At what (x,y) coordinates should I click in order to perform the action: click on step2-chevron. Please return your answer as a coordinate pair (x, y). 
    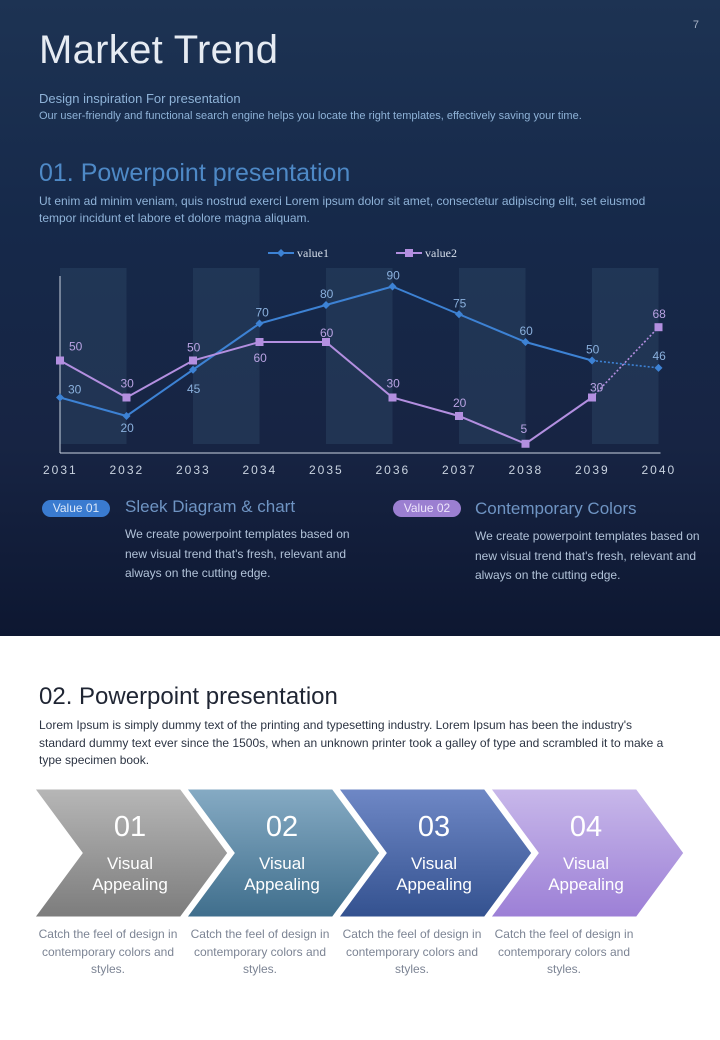
    Looking at the image, I should click on (282, 853).